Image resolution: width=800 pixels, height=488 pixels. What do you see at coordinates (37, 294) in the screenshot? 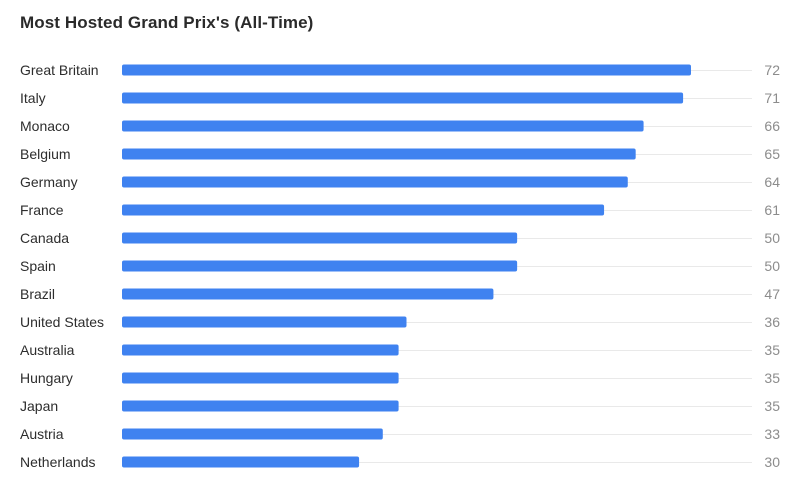
I see `category-label: Brazil` at bounding box center [37, 294].